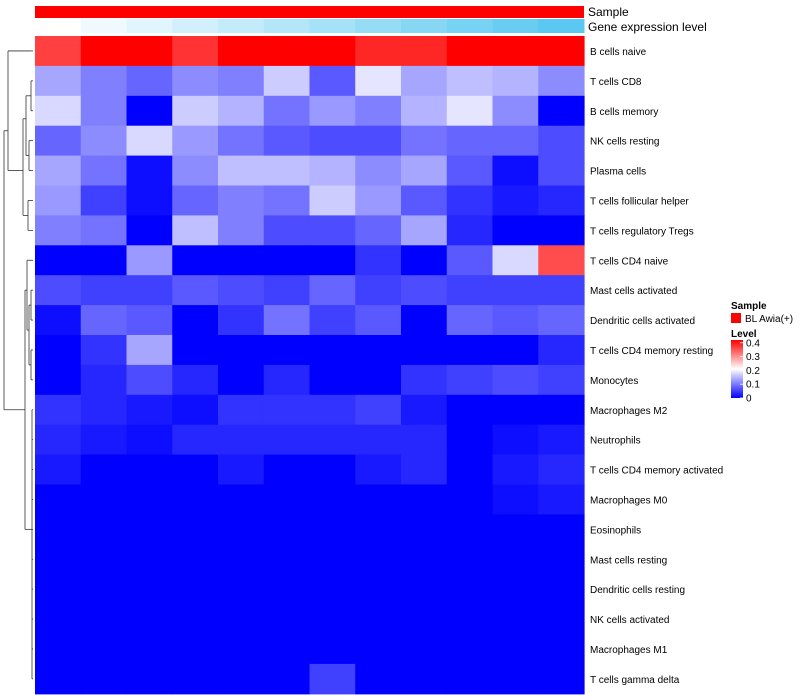 The width and height of the screenshot is (800, 700). Describe the element at coordinates (753, 343) in the screenshot. I see `legend-tick-label: 0.4` at that location.